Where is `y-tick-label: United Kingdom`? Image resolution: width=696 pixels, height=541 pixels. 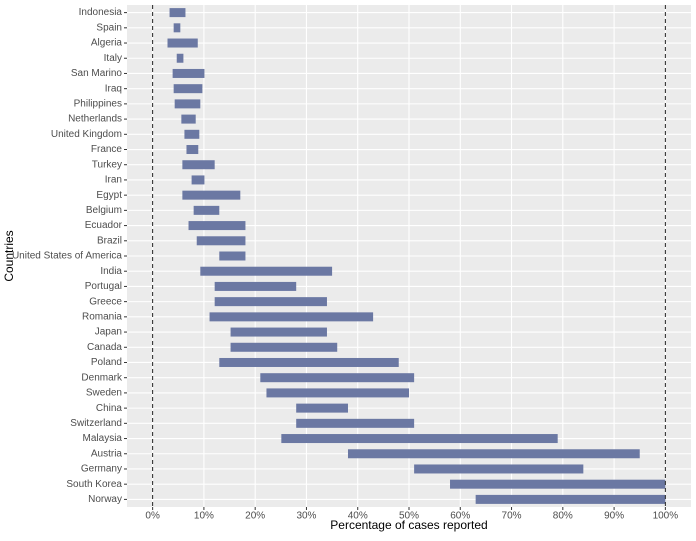 y-tick-label: United Kingdom is located at coordinates (86, 134).